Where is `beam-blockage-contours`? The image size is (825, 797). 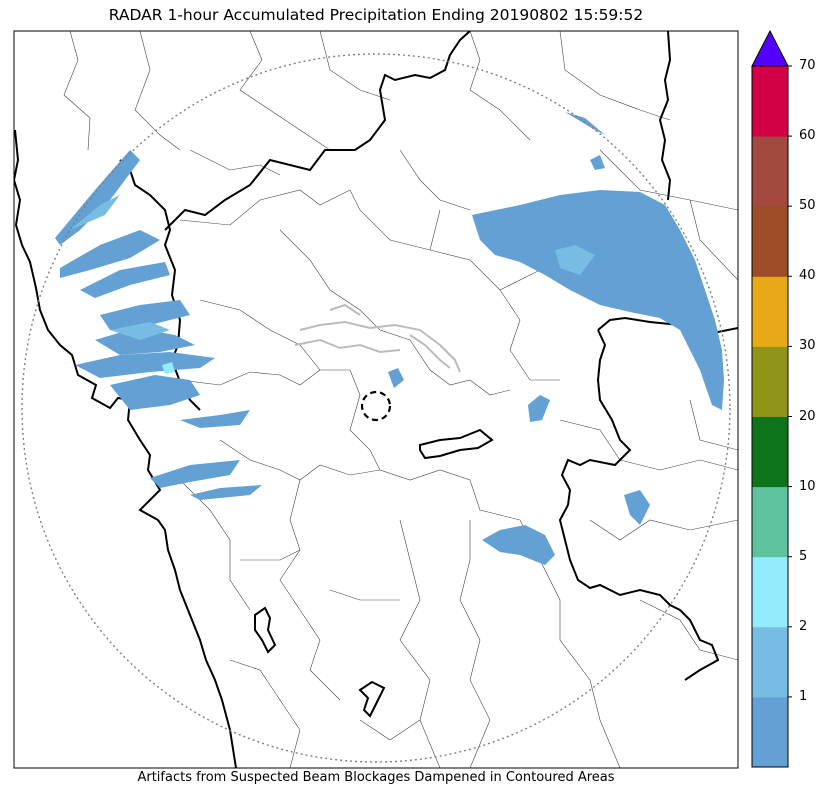
beam-blockage-contours is located at coordinates (377, 338).